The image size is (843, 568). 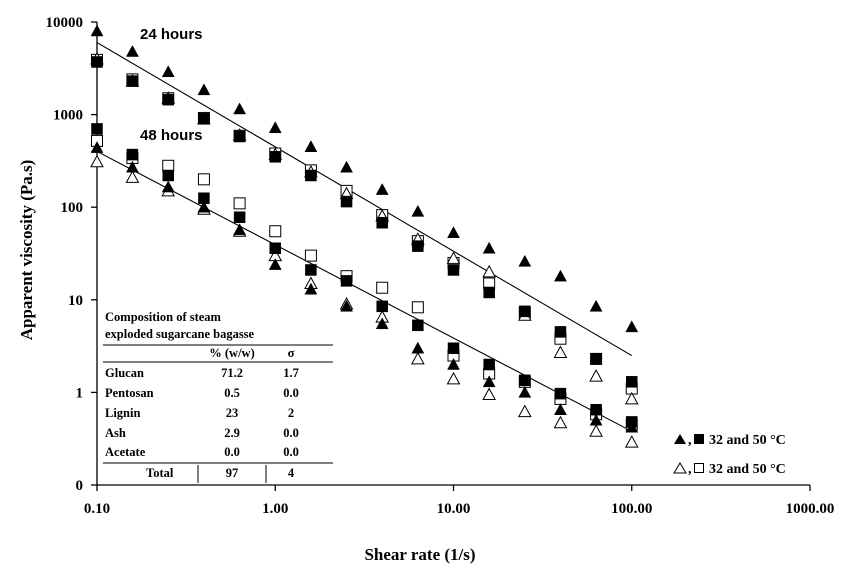 What do you see at coordinates (680, 468) in the screenshot?
I see `legend-open-triangle-icon` at bounding box center [680, 468].